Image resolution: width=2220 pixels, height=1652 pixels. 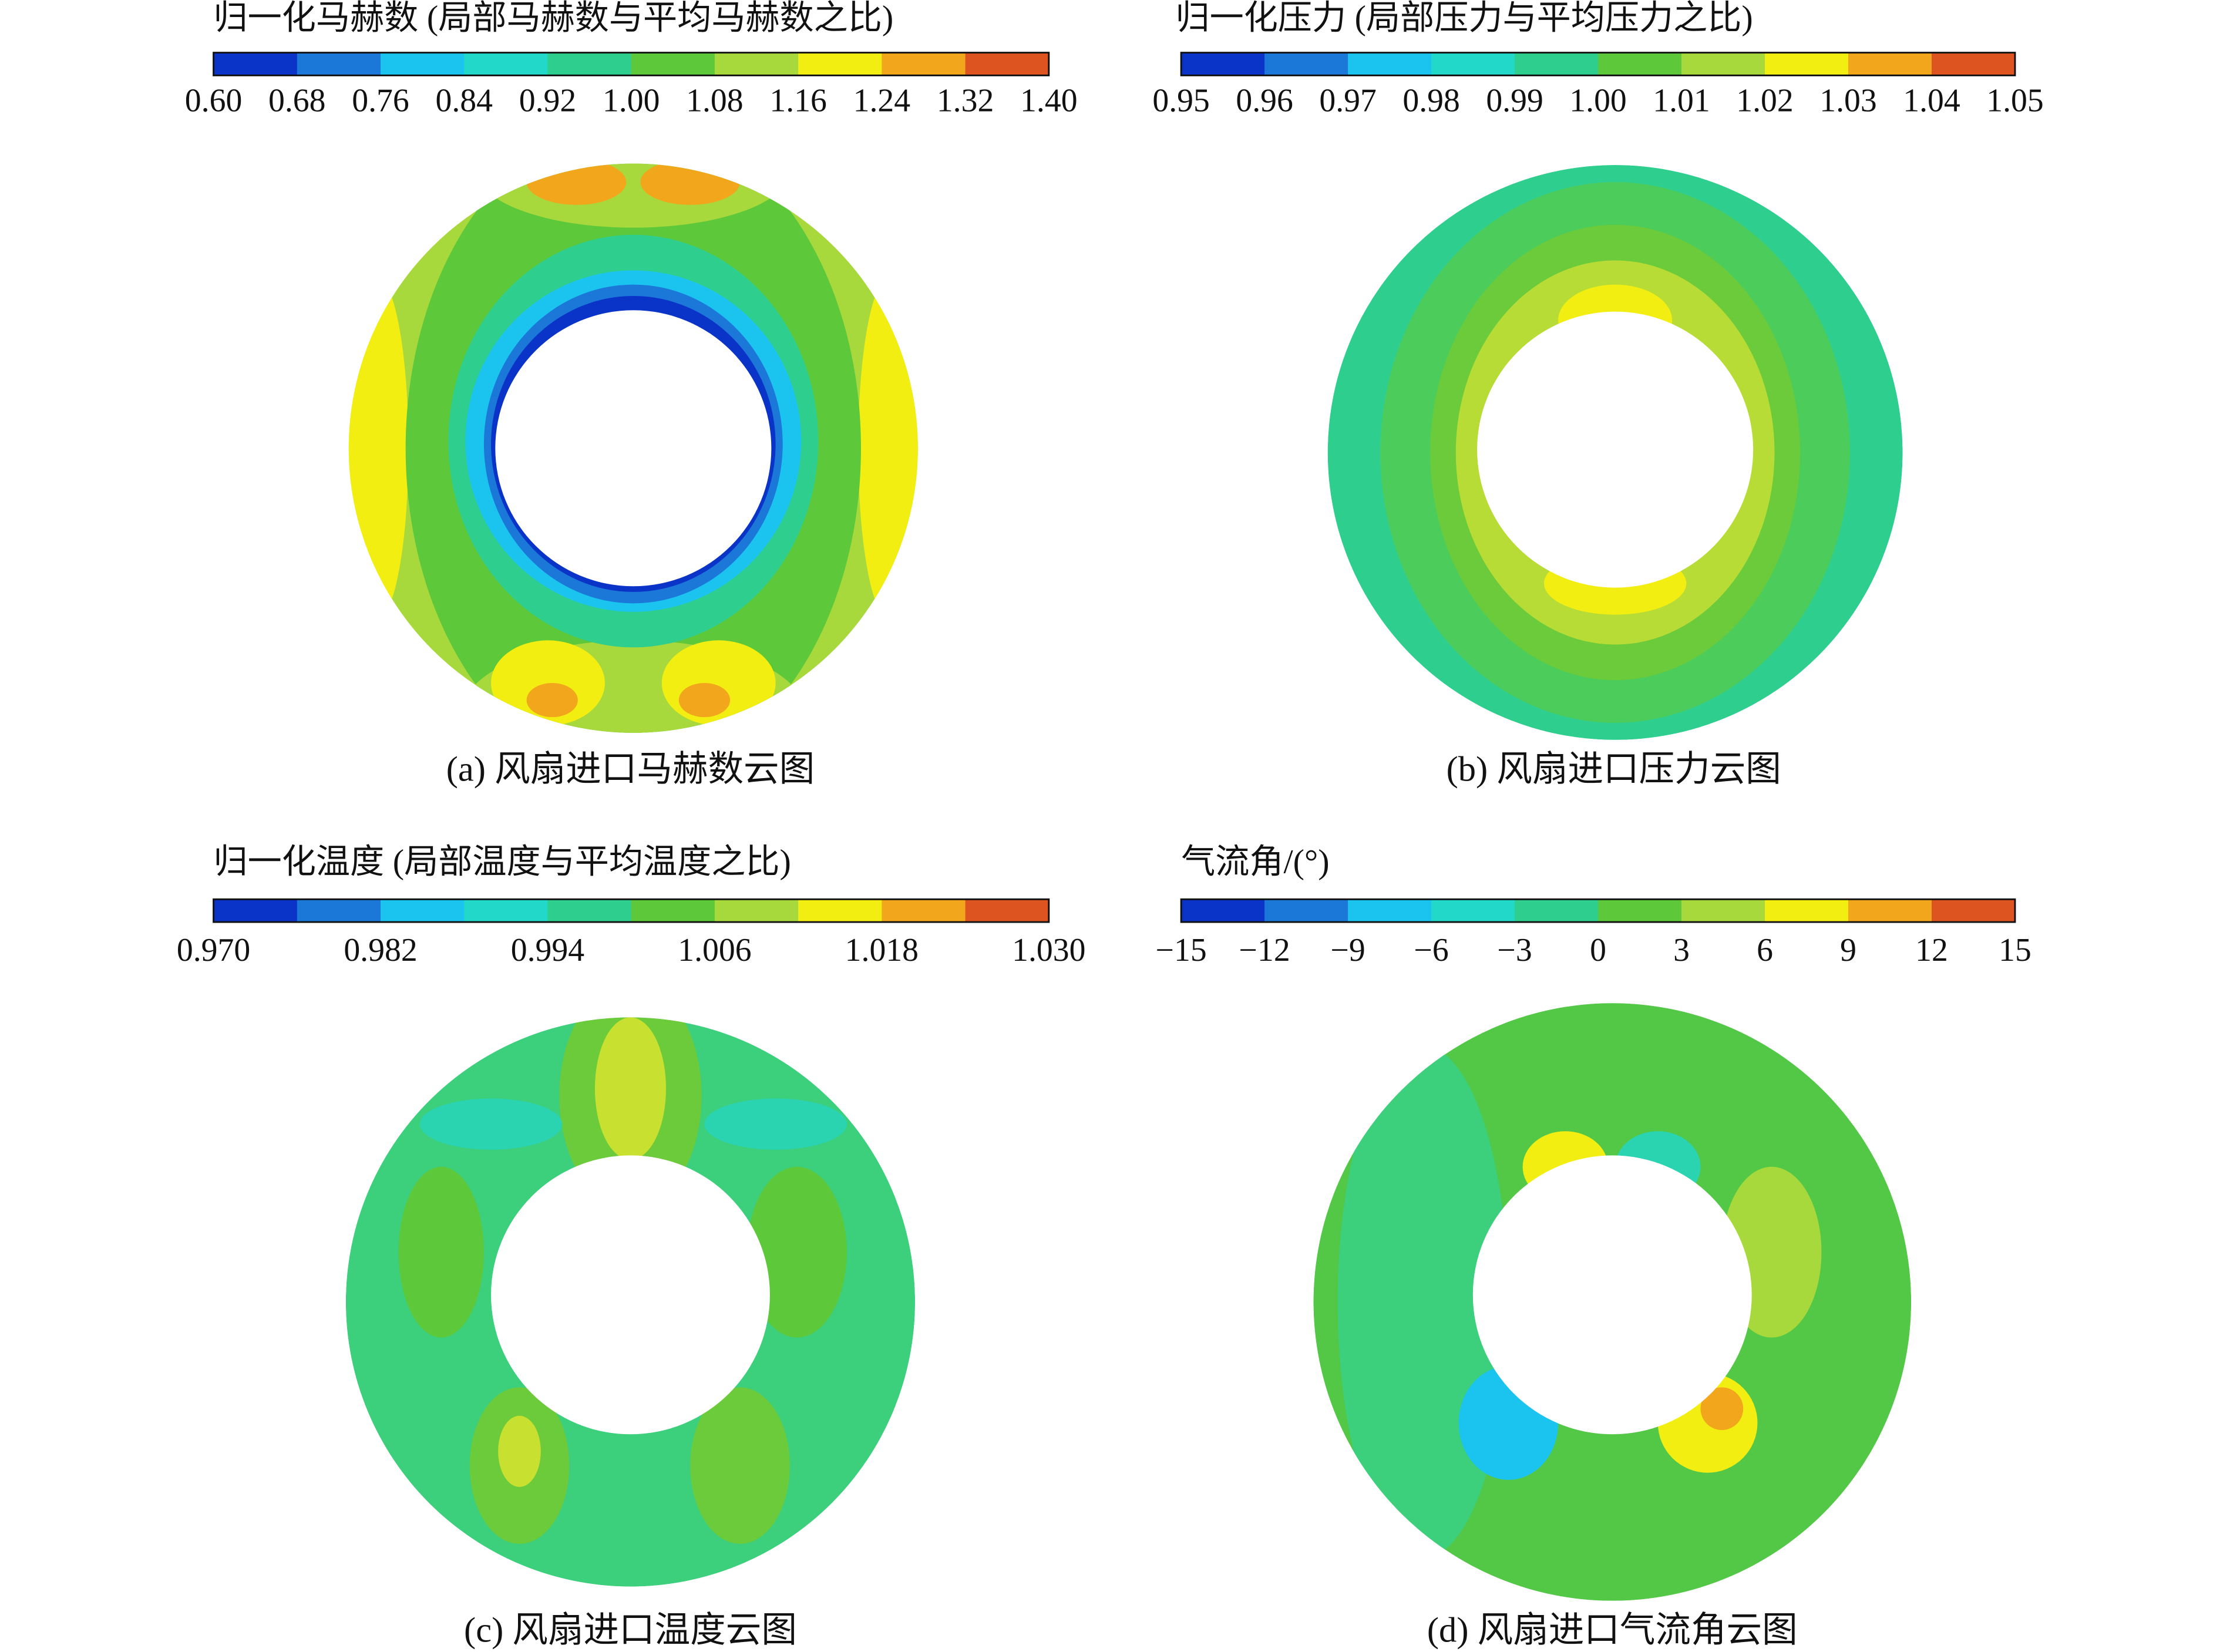 I want to click on colorbar-tick-label: 1.24, so click(x=882, y=101).